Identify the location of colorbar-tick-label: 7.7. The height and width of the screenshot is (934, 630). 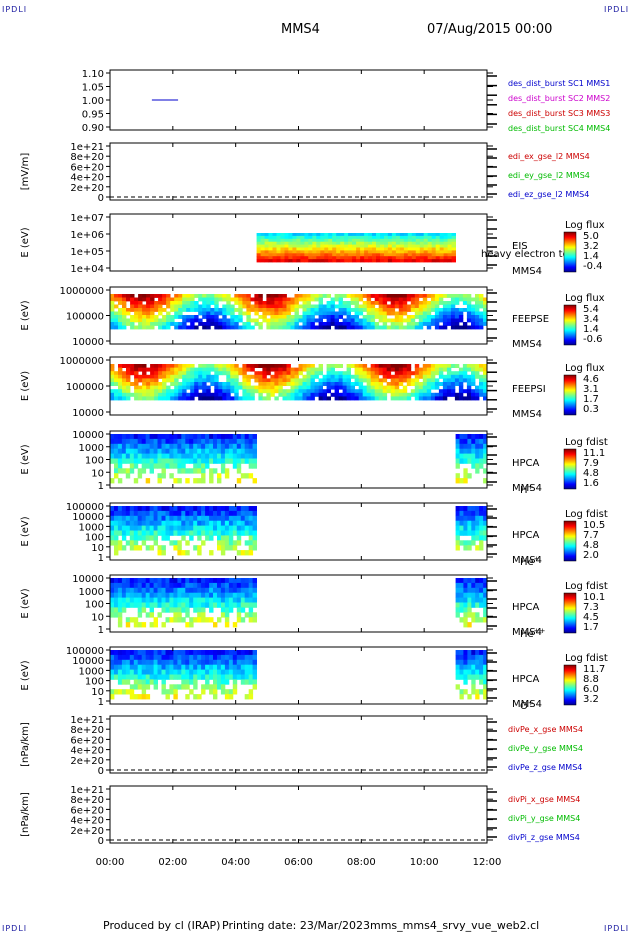
(591, 535).